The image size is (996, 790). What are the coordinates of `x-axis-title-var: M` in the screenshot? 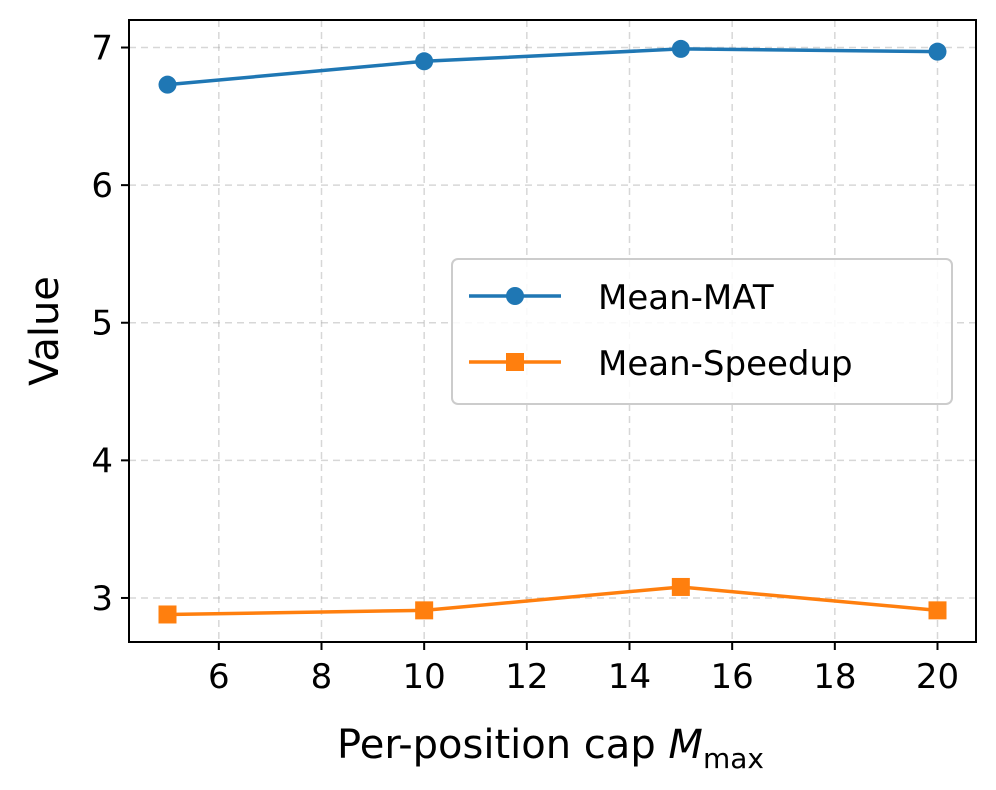 It's located at (685, 745).